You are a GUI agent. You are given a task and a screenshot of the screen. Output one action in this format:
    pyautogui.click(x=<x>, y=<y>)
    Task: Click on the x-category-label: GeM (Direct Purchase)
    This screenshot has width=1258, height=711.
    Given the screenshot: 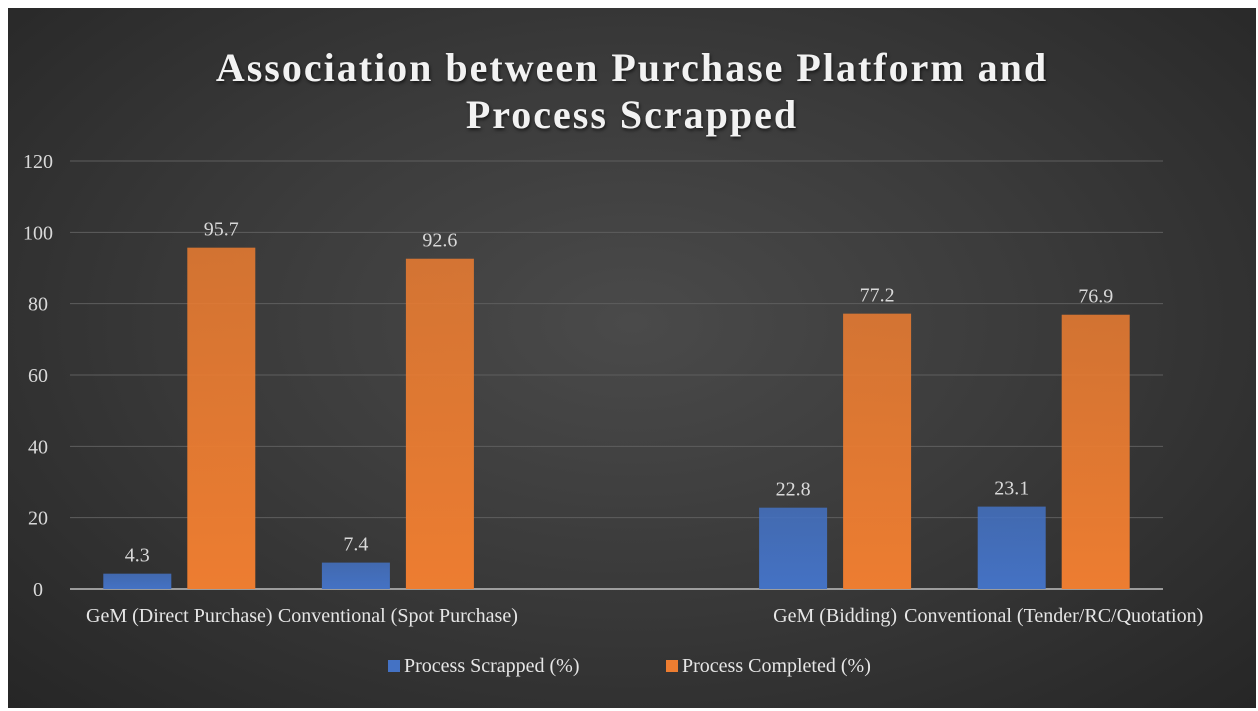 What is the action you would take?
    pyautogui.click(x=179, y=616)
    